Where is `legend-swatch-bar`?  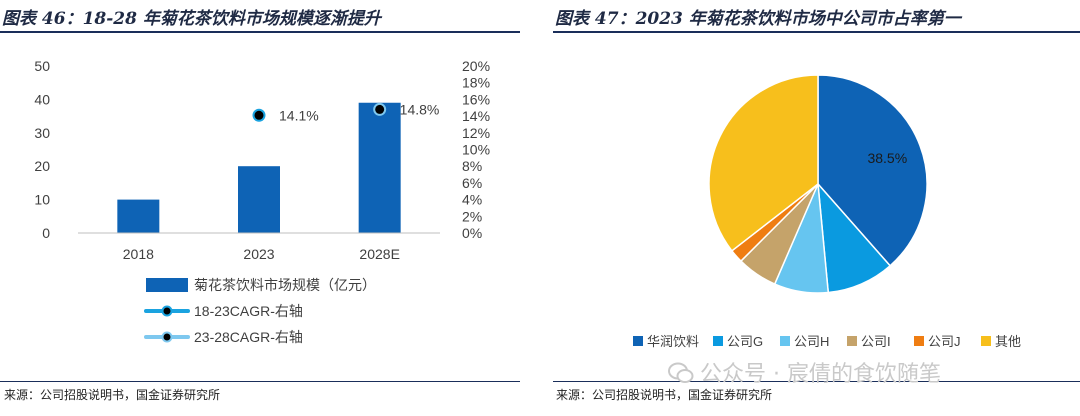 legend-swatch-bar is located at coordinates (167, 285).